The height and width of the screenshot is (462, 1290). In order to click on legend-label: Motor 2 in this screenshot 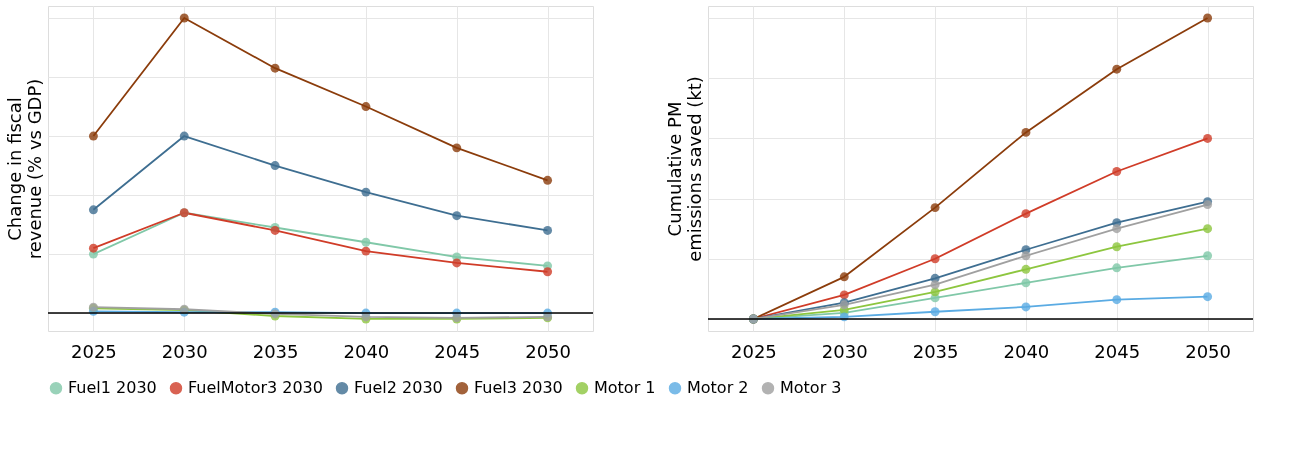, I will do `click(718, 388)`.